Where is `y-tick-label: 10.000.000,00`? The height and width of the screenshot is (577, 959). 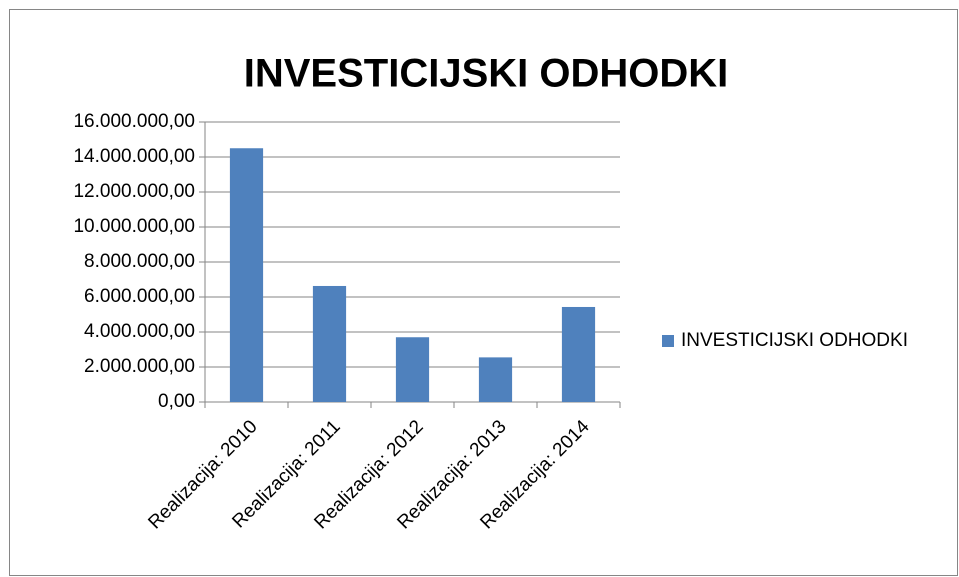 y-tick-label: 10.000.000,00 is located at coordinates (134, 226).